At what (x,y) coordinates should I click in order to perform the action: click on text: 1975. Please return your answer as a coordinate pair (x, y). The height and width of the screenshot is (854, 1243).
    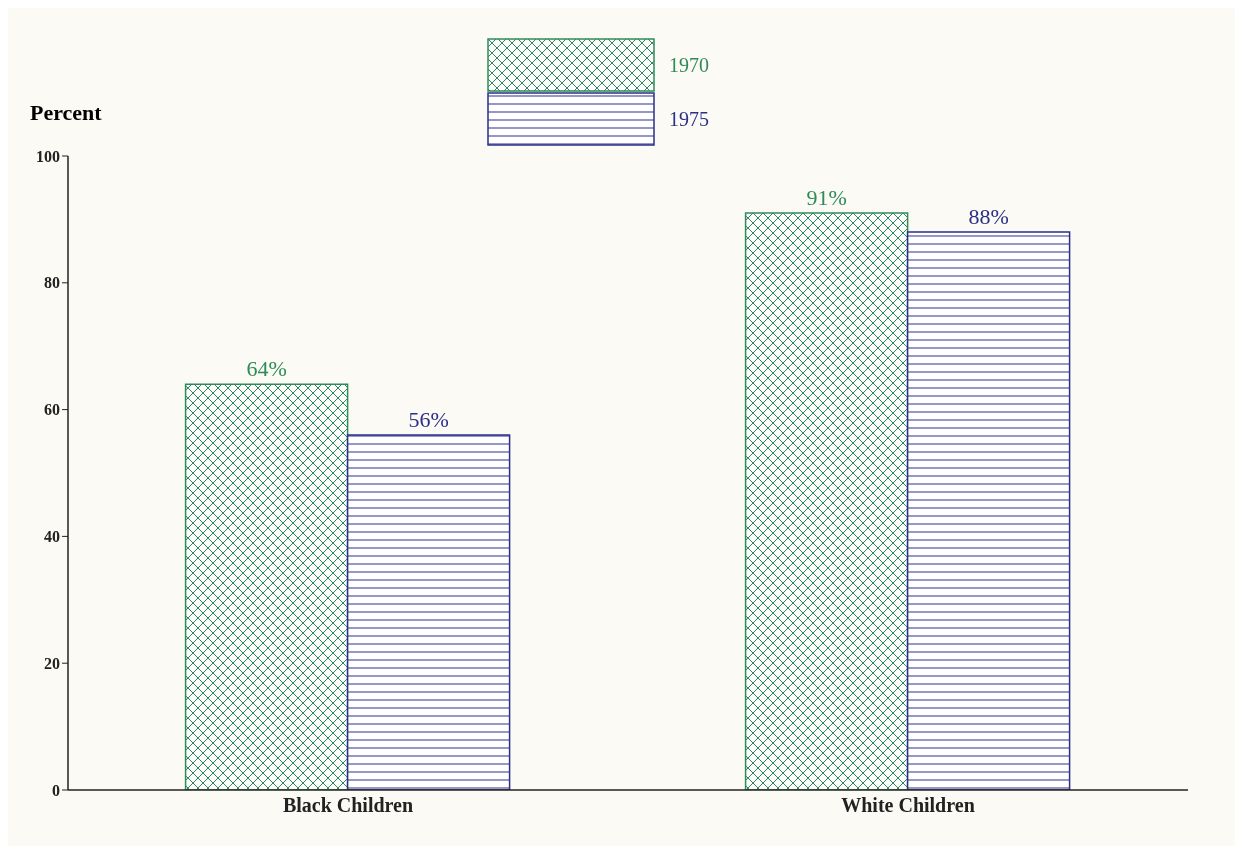
    Looking at the image, I should click on (689, 119).